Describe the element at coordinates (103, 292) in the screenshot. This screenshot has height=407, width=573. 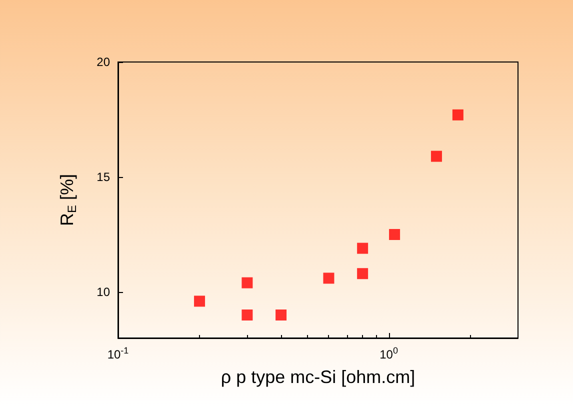
I see `y-tick-label: 10` at that location.